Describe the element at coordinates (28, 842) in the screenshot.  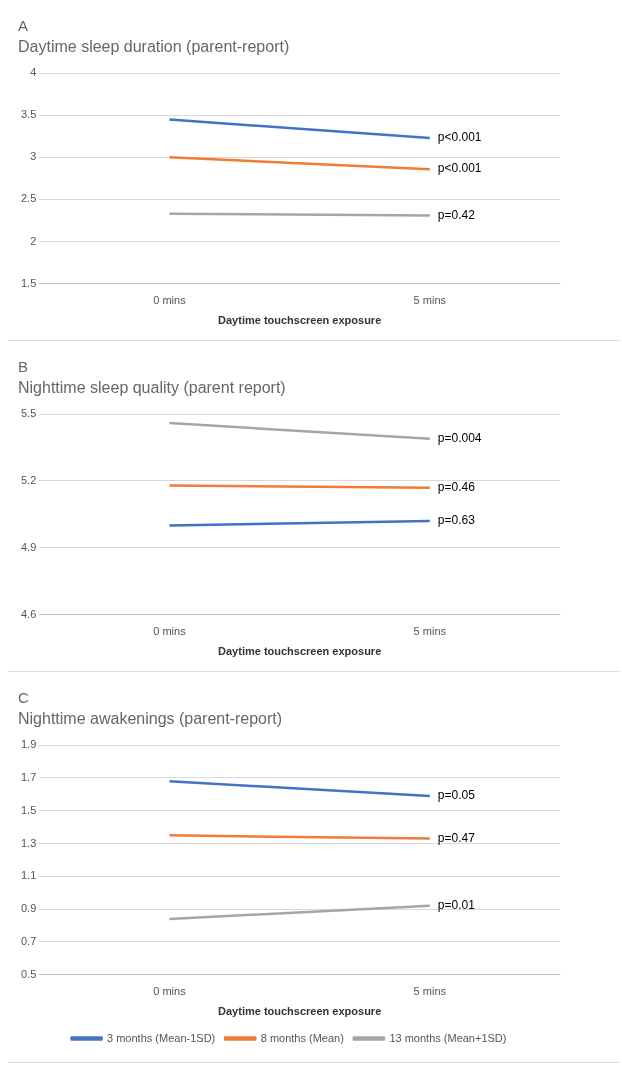
I see `y-tick-label: 1.3` at that location.